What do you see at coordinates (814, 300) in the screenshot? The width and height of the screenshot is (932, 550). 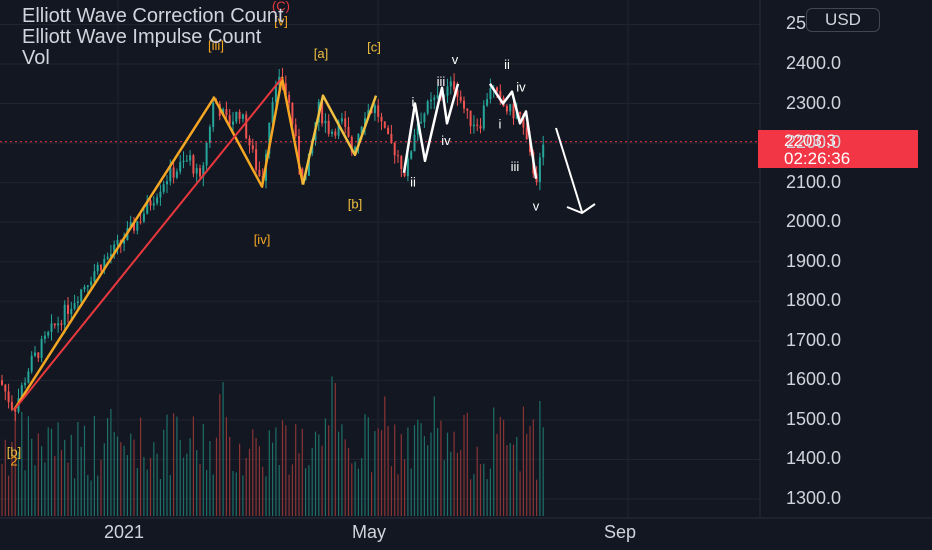 I see `price-tick-label: 1800.0` at bounding box center [814, 300].